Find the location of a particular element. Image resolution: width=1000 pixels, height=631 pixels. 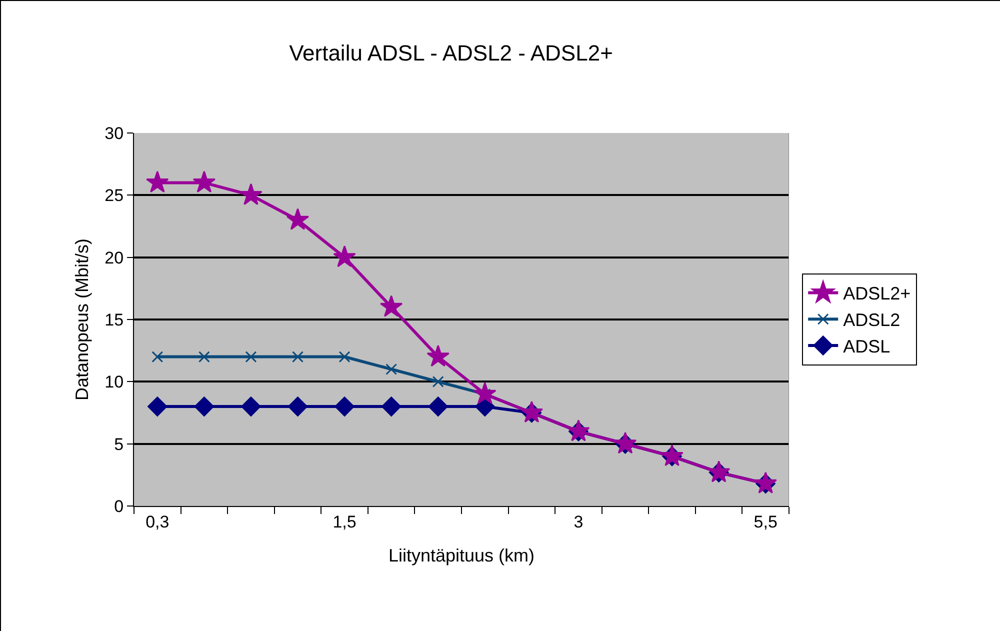

y-tick-label: 5 is located at coordinates (119, 444).